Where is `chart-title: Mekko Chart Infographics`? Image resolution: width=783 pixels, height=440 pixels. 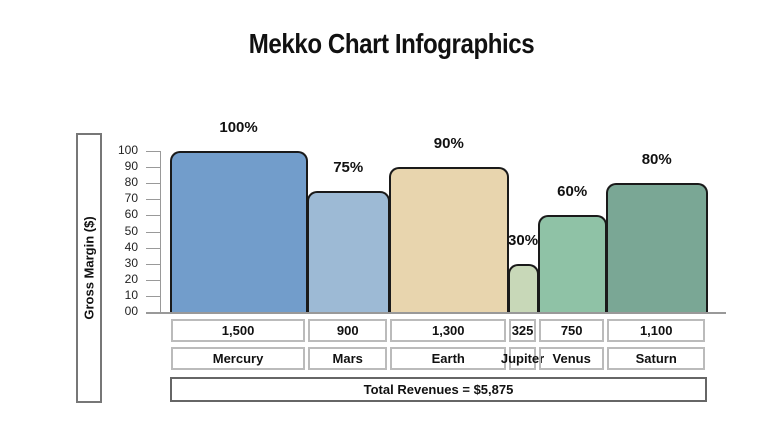 chart-title: Mekko Chart Infographics is located at coordinates (391, 43).